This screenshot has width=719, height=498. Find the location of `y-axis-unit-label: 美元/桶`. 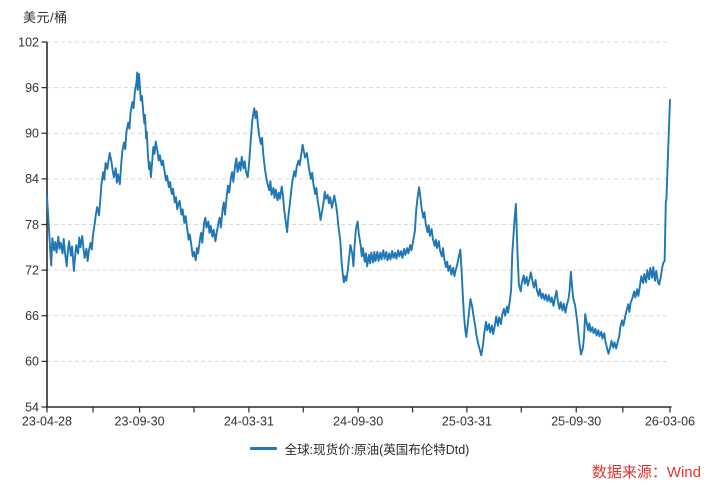

y-axis-unit-label: 美元/桶 is located at coordinates (45, 17).